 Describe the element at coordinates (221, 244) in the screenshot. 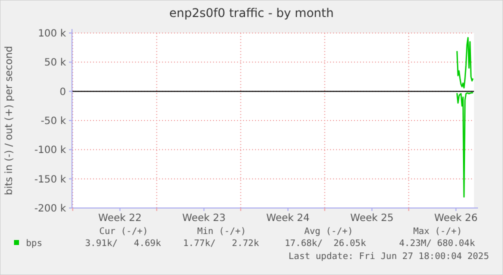

I see `text: 1.77k/ 2.72k` at that location.